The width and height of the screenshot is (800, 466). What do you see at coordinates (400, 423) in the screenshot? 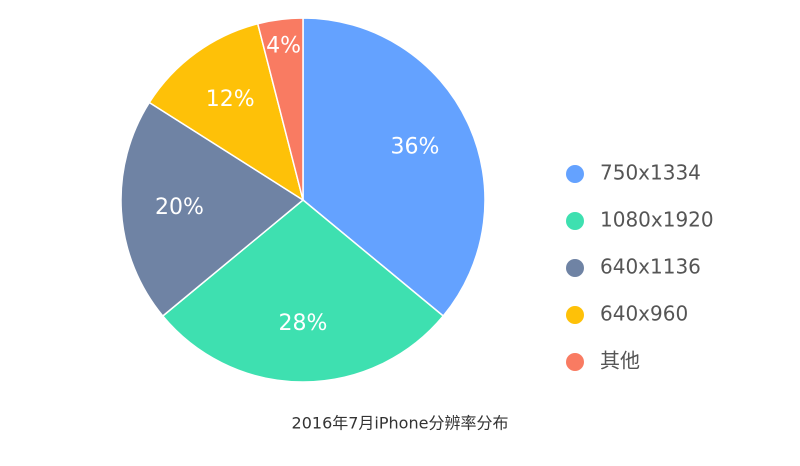
I see `chart-title: 2016年7月iPhone分辨率分布` at bounding box center [400, 423].